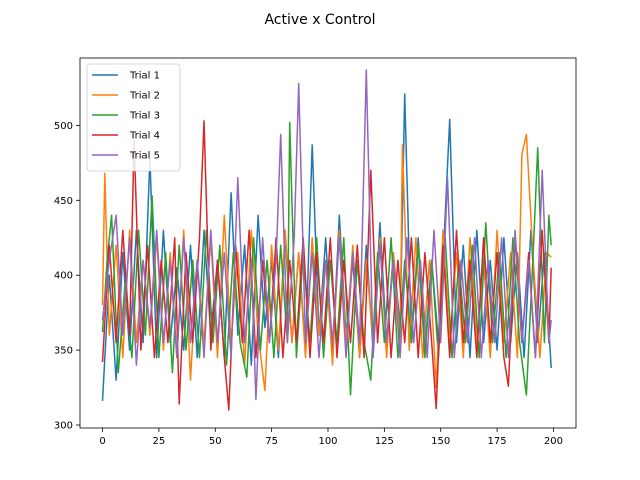  I want to click on x-tick-label: 200, so click(553, 441).